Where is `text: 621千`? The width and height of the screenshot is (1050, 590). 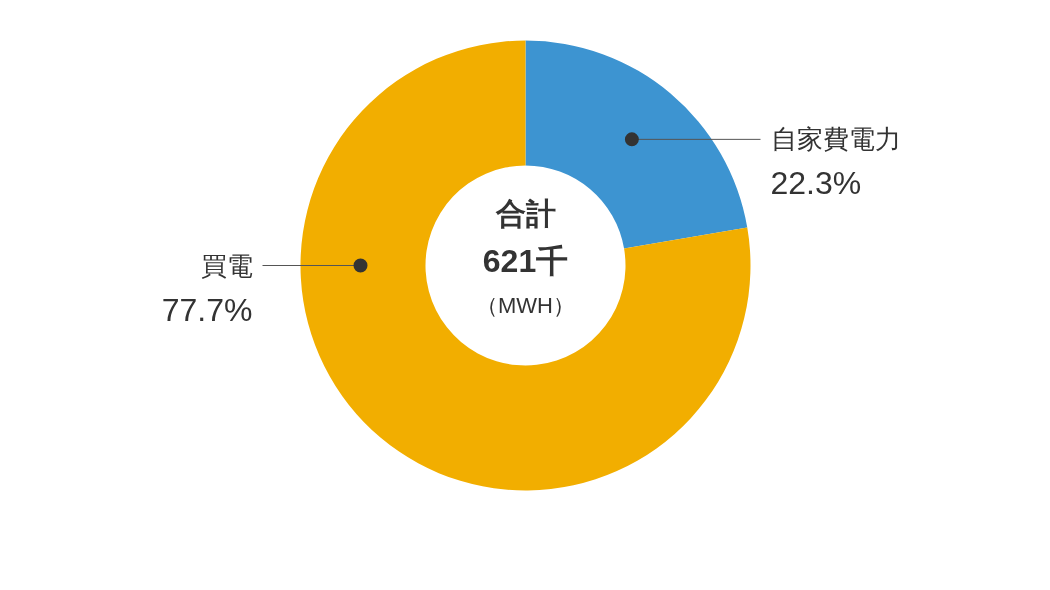
text: 621千 is located at coordinates (525, 260).